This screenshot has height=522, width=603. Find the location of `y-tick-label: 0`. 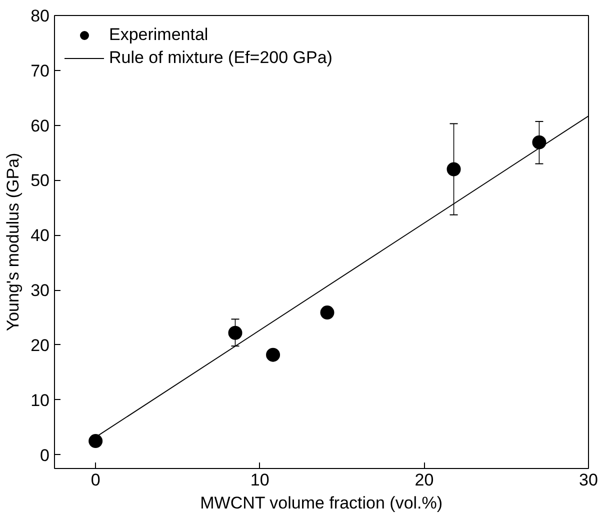

y-tick-label: 0 is located at coordinates (45, 455).